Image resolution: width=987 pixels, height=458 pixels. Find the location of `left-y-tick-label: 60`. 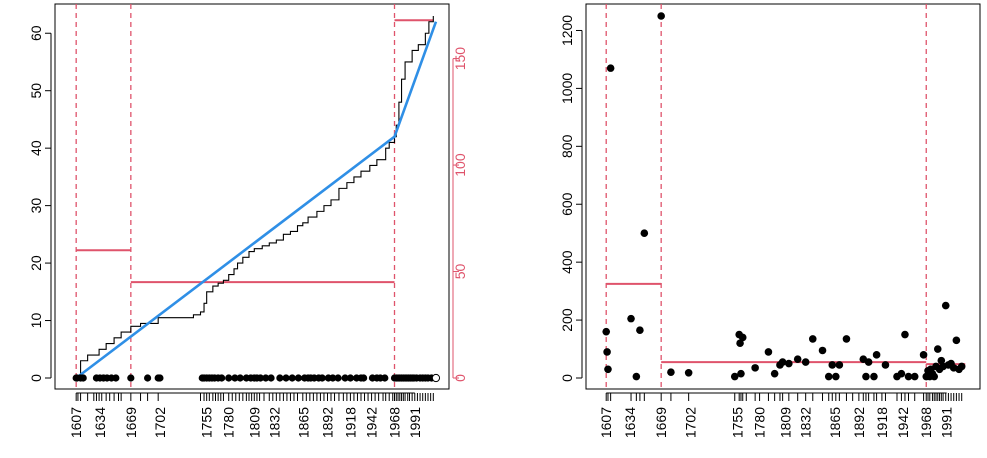

left-y-tick-label: 60 is located at coordinates (36, 33).